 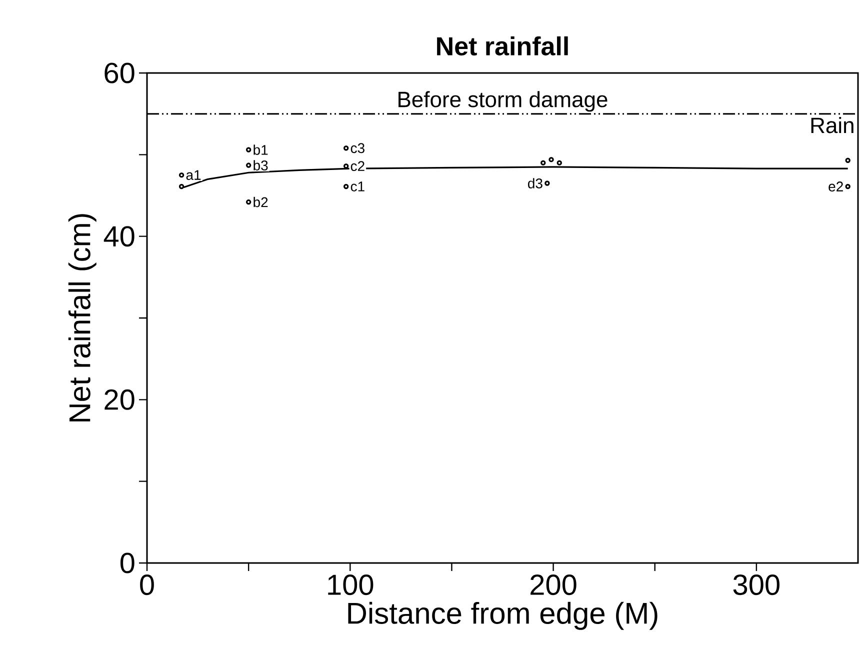 What do you see at coordinates (82, 318) in the screenshot?
I see `y-axis-title: Net rainfall (cm)` at bounding box center [82, 318].